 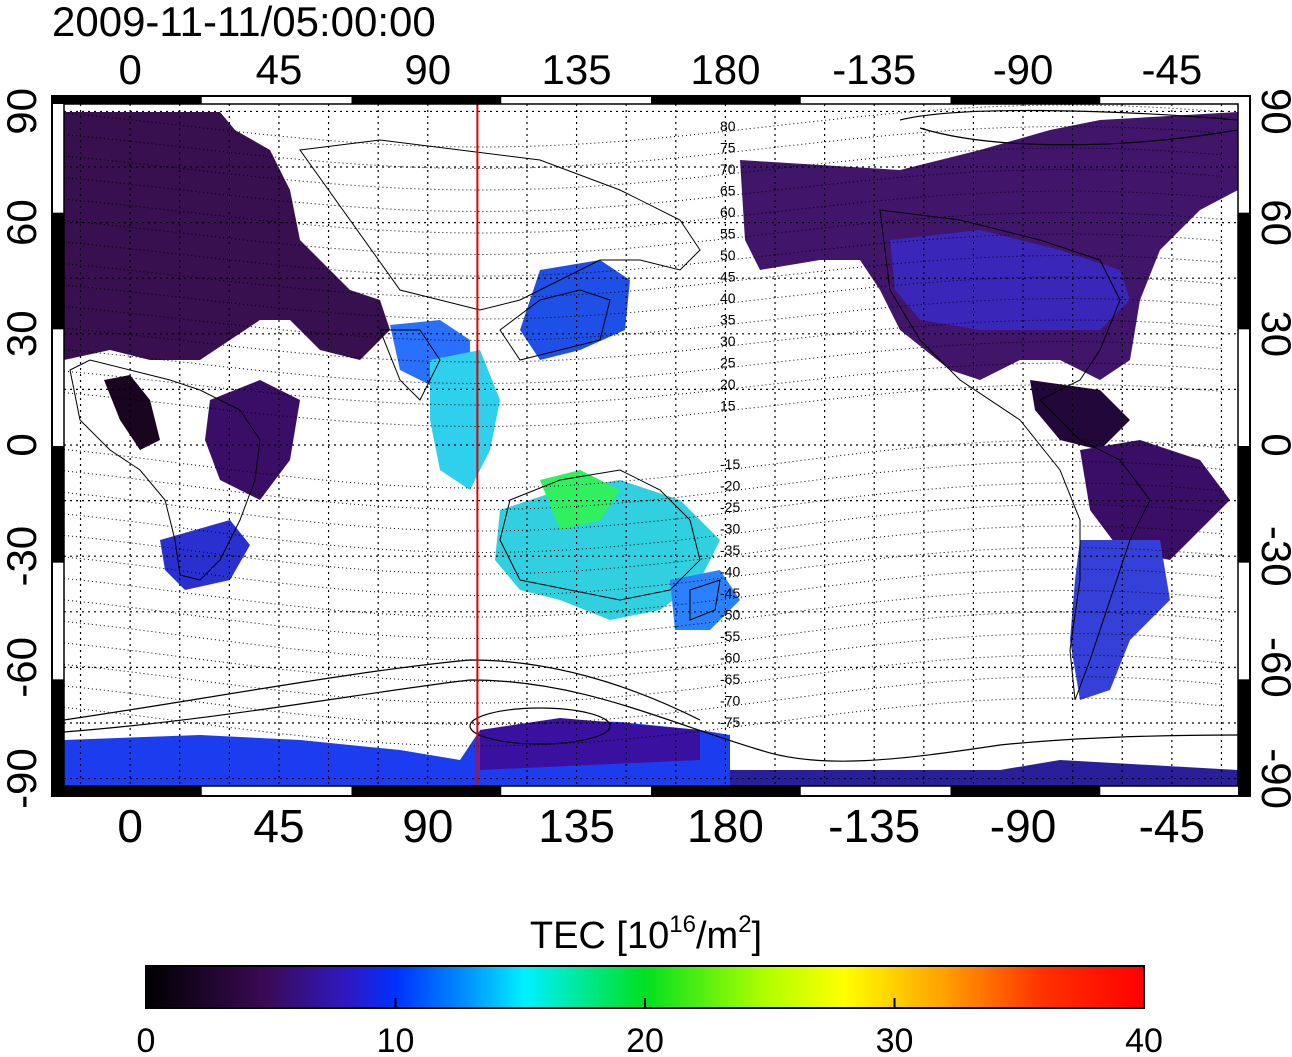 I want to click on tec-region-south-america-south, so click(x=1120, y=620).